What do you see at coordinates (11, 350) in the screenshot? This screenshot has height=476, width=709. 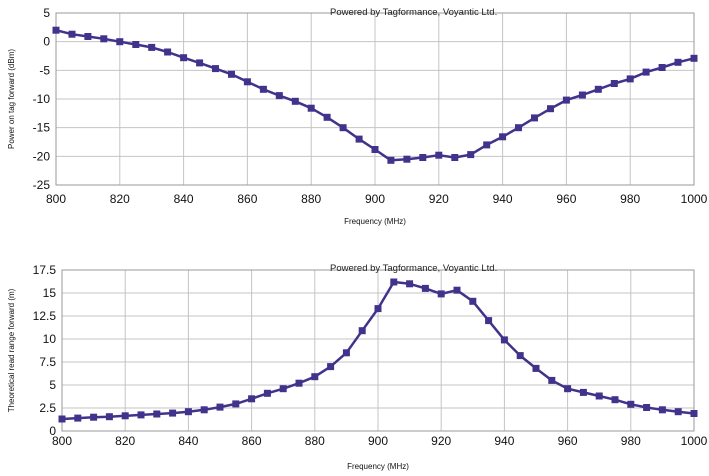 I see `y-axis-label: Theoretical read range forward (m)` at bounding box center [11, 350].